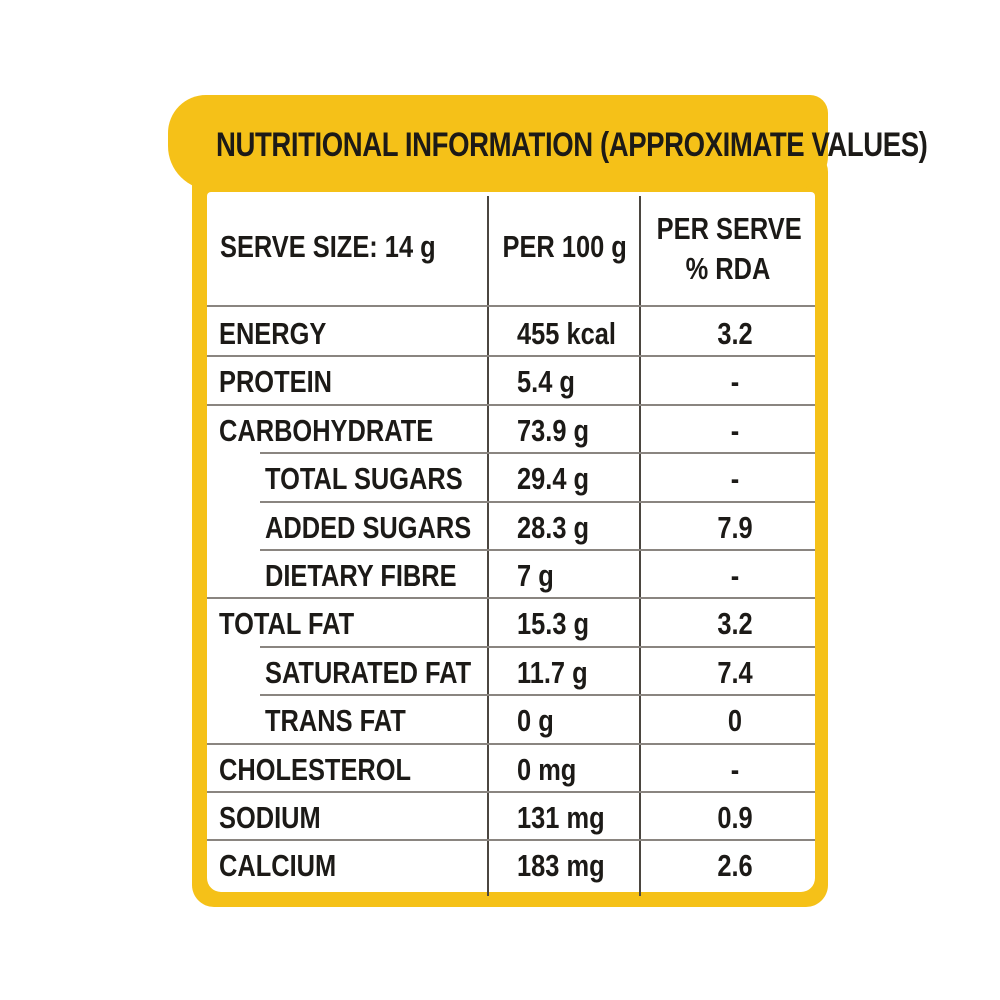 This screenshot has height=1000, width=1000. What do you see at coordinates (553, 527) in the screenshot?
I see `nutrient-per-100g: 28.3 g` at bounding box center [553, 527].